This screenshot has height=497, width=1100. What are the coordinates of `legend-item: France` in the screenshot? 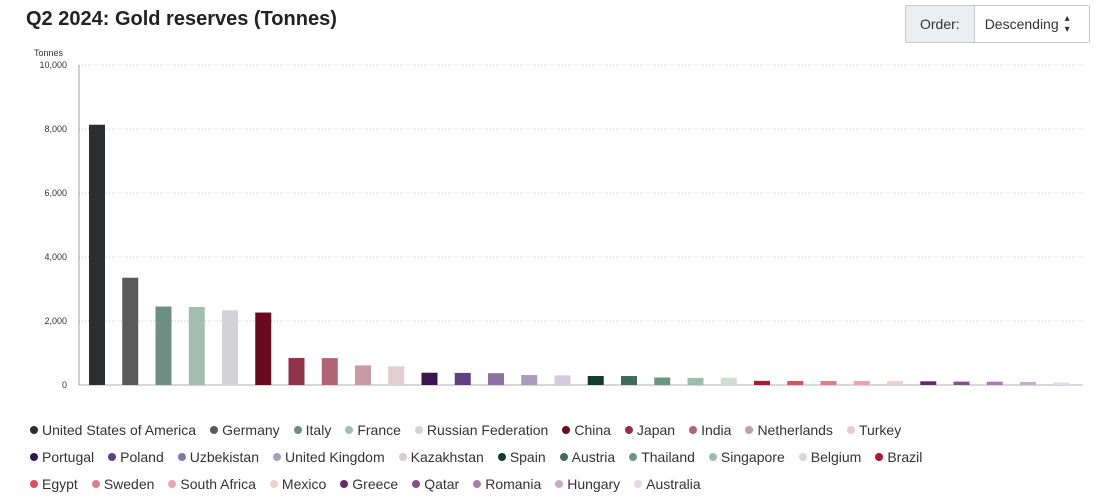 It's located at (373, 430).